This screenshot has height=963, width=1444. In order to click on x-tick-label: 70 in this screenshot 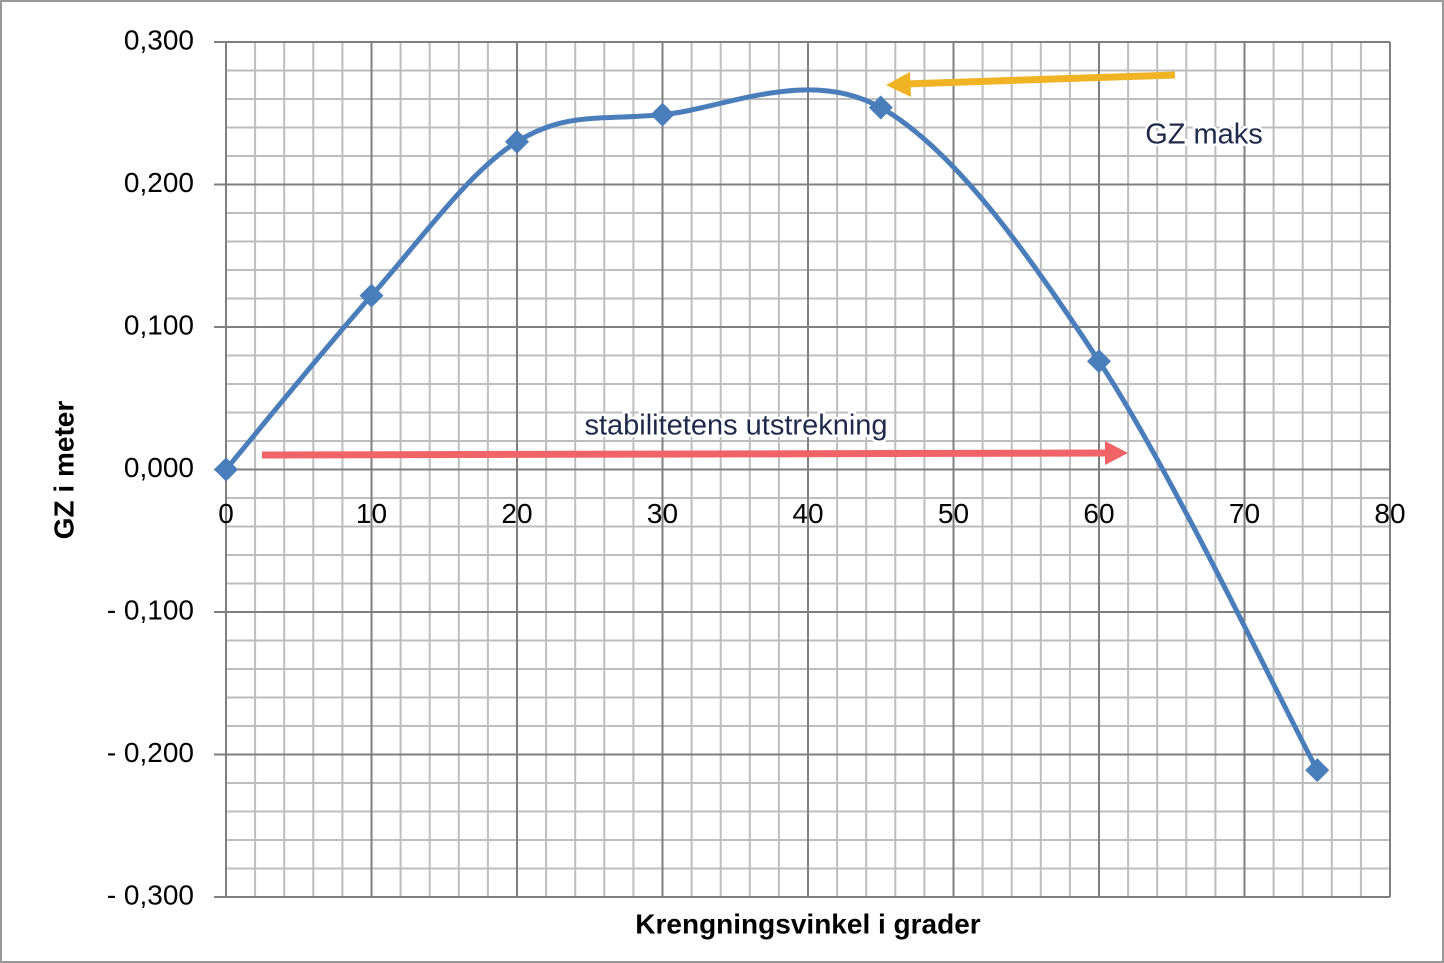, I will do `click(1244, 513)`.